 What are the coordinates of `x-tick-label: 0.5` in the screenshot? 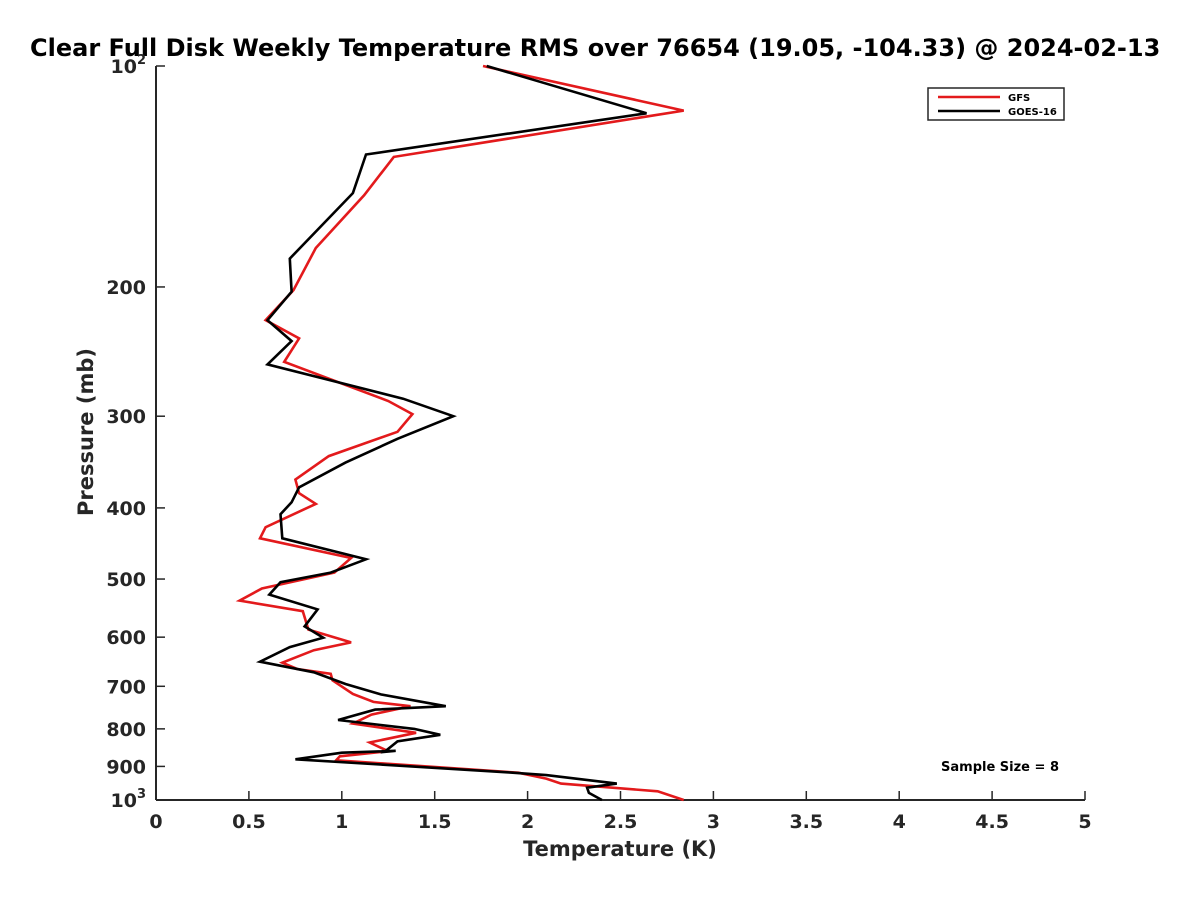 It's located at (249, 822).